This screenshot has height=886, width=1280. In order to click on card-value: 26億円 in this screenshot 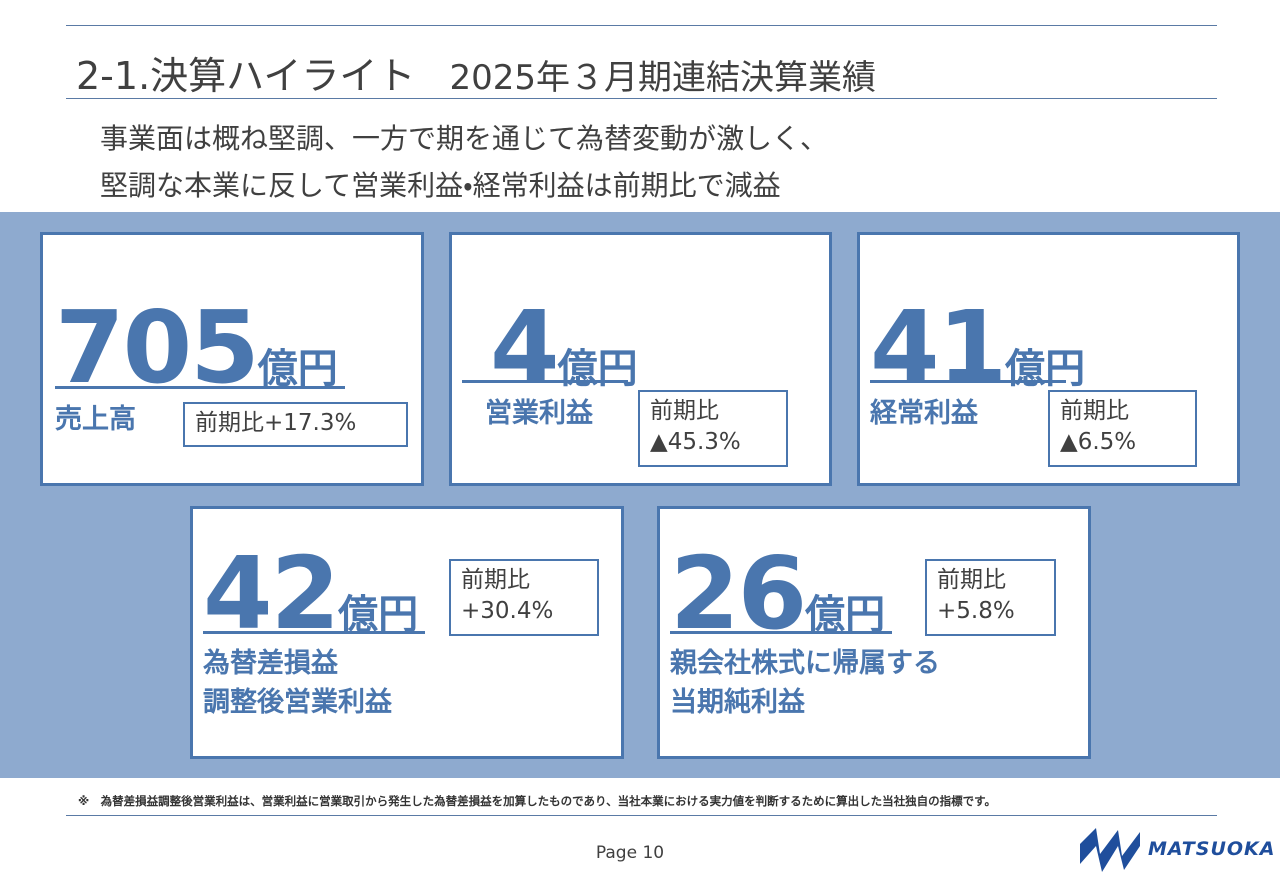, I will do `click(777, 594)`.